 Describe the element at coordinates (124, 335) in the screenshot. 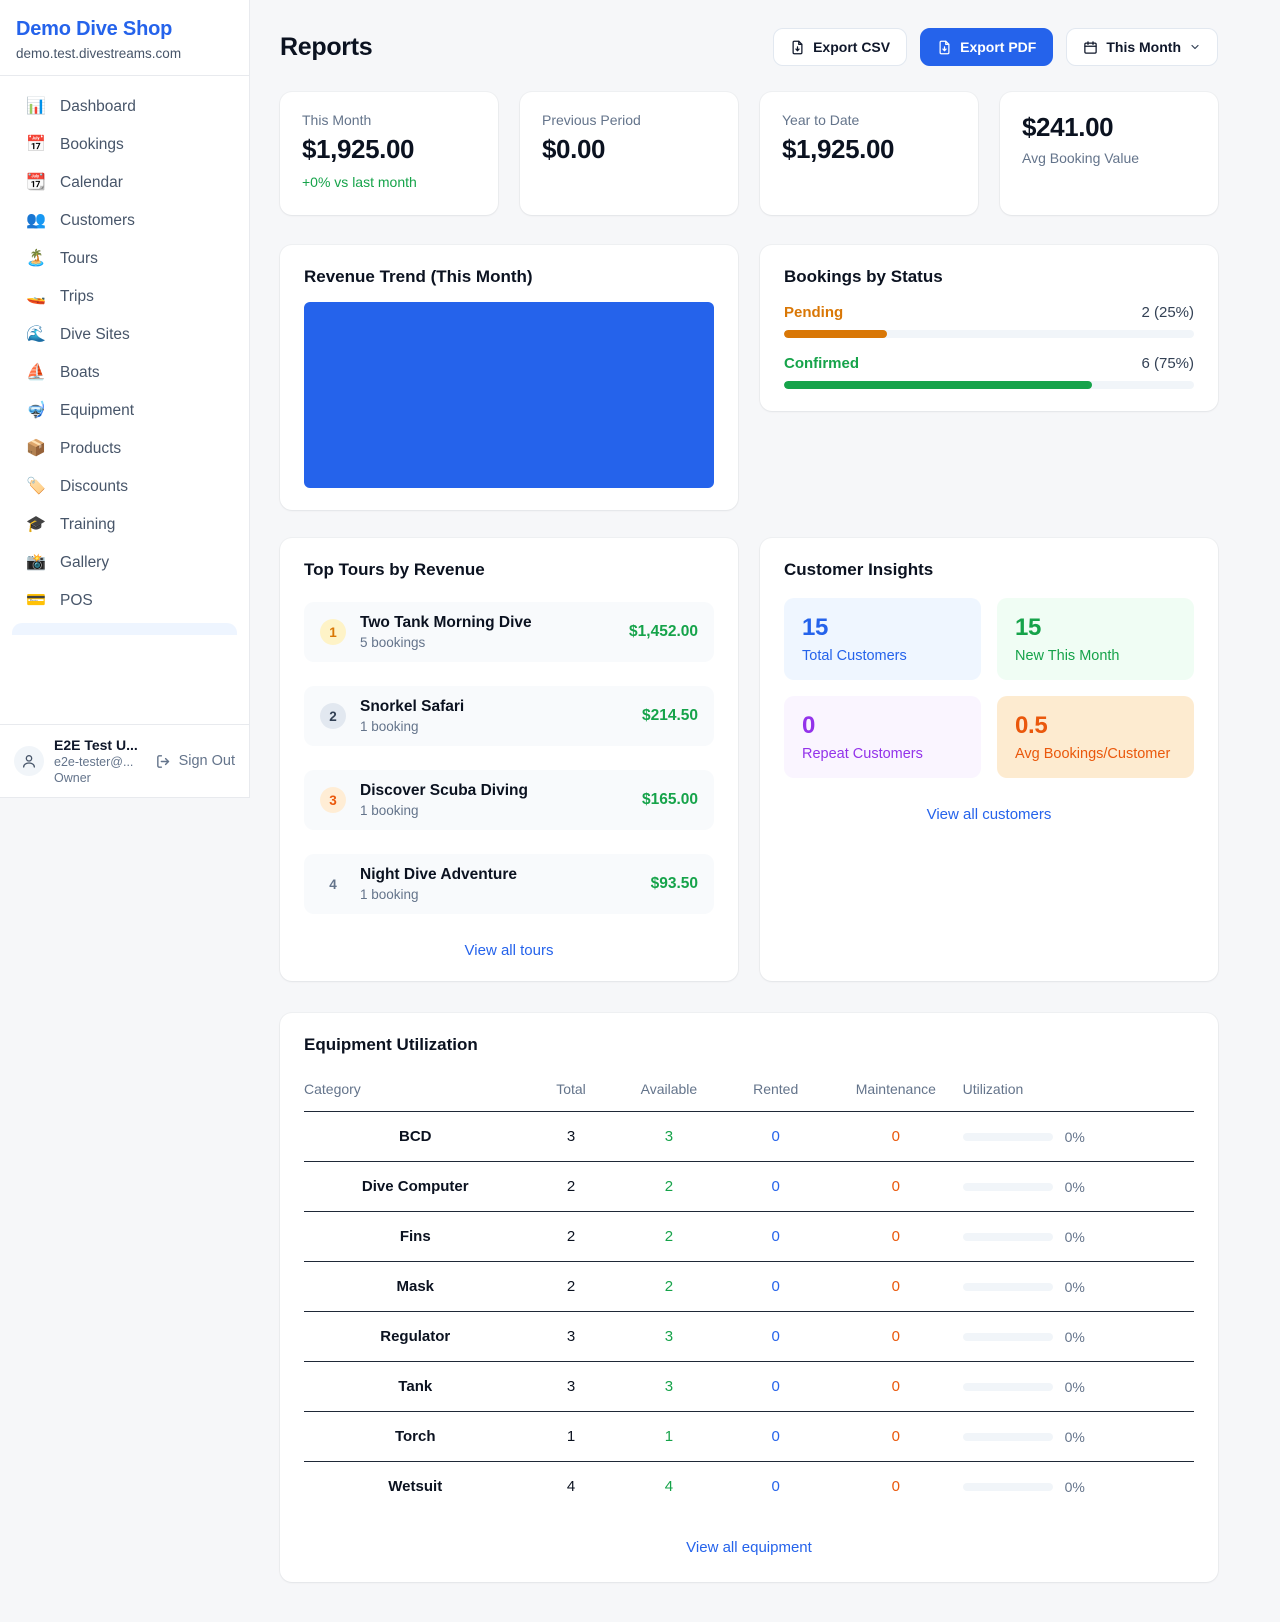

I see `sidebar-item-dive-sites: 🌊 Dive Sites` at that location.